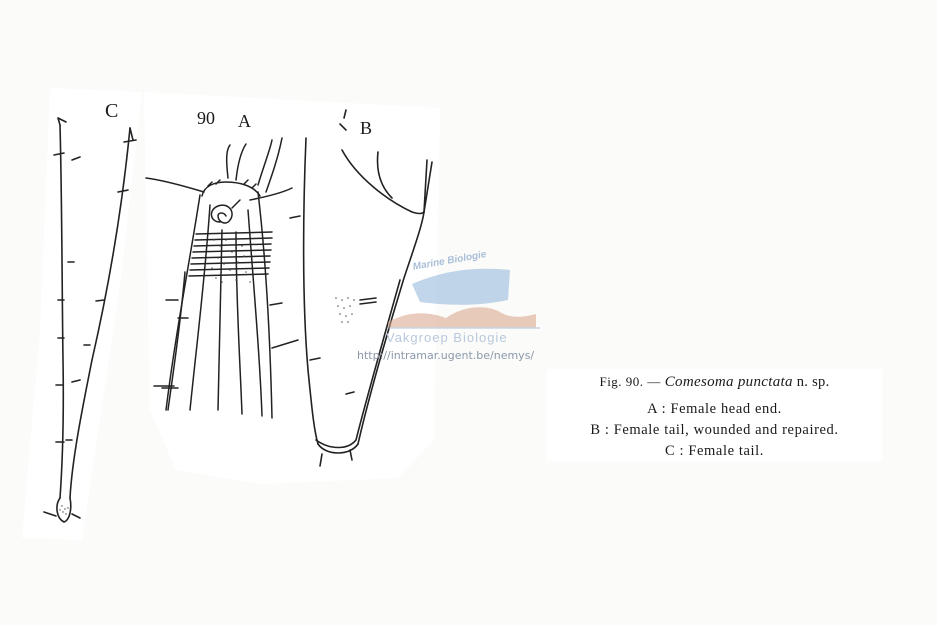 This screenshot has height=625, width=937. What do you see at coordinates (728, 382) in the screenshot?
I see `caption-species: Comesoma punctata` at bounding box center [728, 382].